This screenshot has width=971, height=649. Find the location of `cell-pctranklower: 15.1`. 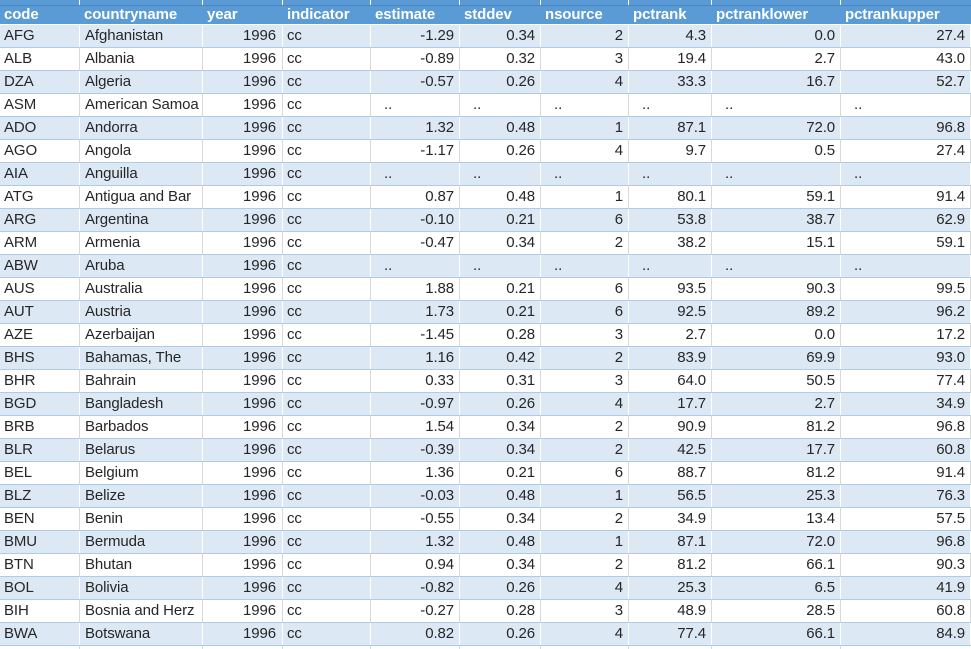

cell-pctranklower: 15.1 is located at coordinates (776, 243).